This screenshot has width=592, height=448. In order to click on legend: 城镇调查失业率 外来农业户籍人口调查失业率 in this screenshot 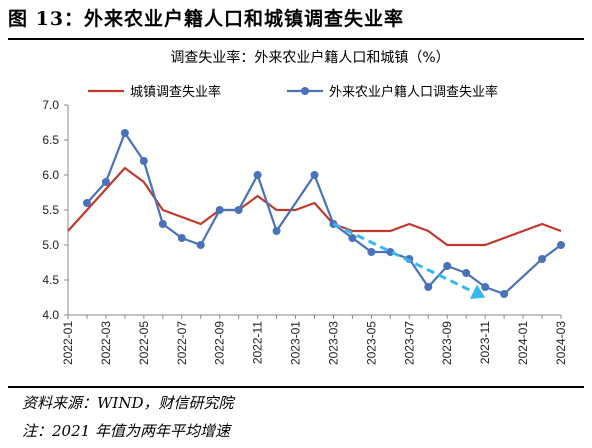, I will do `click(293, 92)`.